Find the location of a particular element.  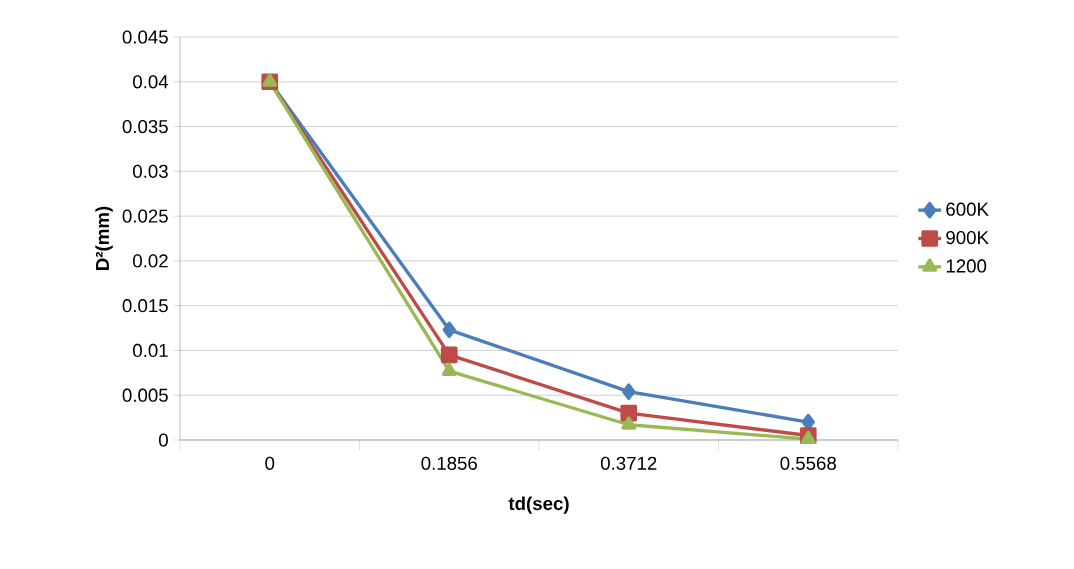

y-tick-label: 0.005 is located at coordinates (145, 395).